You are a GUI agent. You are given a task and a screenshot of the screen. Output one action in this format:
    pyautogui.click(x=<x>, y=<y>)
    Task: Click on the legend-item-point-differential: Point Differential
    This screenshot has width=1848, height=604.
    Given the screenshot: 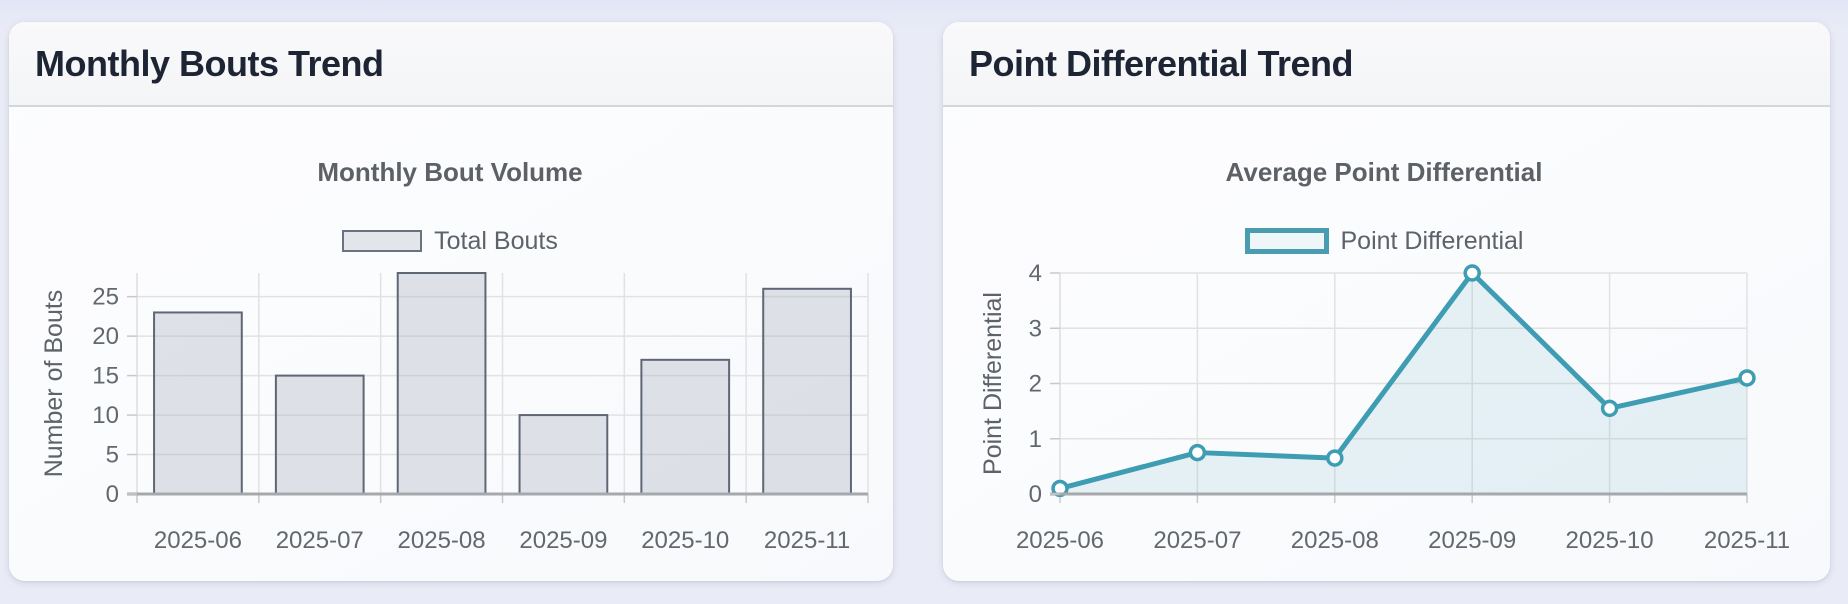 What is the action you would take?
    pyautogui.click(x=1384, y=241)
    